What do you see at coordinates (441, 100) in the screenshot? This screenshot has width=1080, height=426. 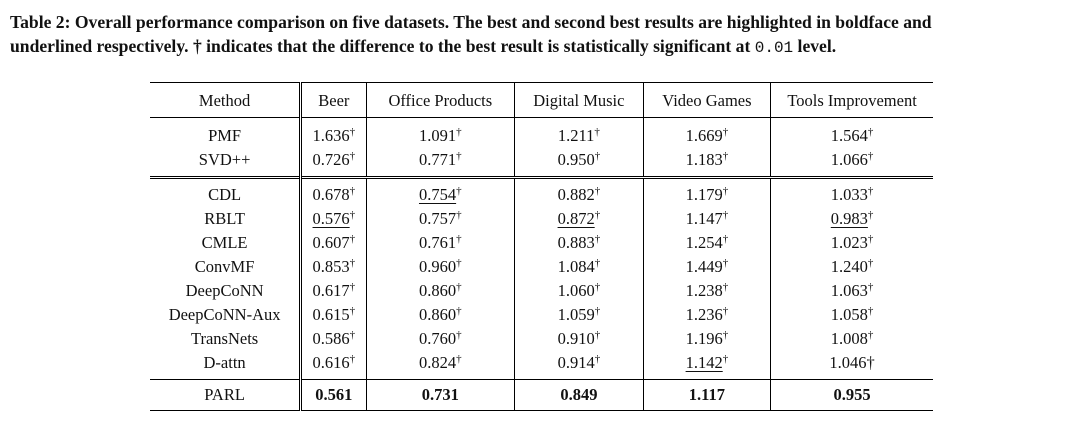 I see `header-office-products: Office Products` at bounding box center [441, 100].